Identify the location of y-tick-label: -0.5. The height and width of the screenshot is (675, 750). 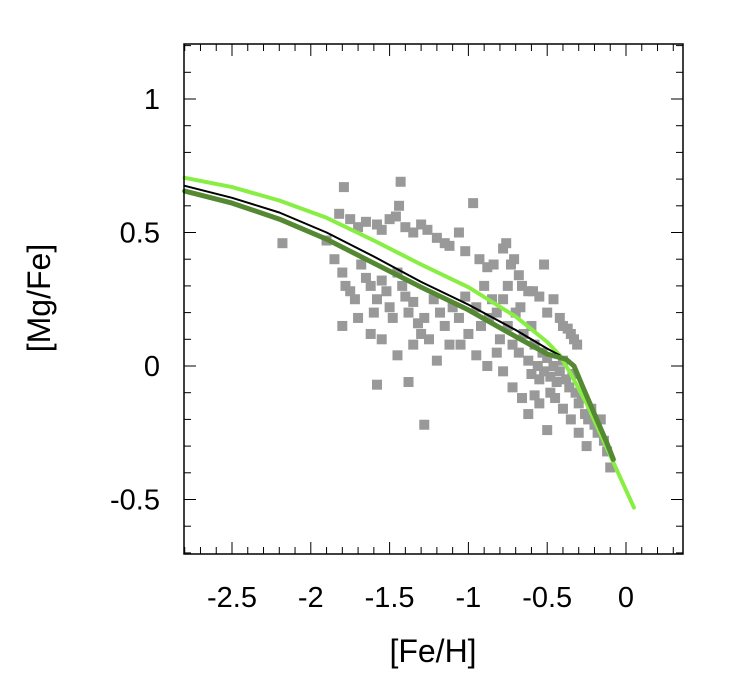
(135, 501).